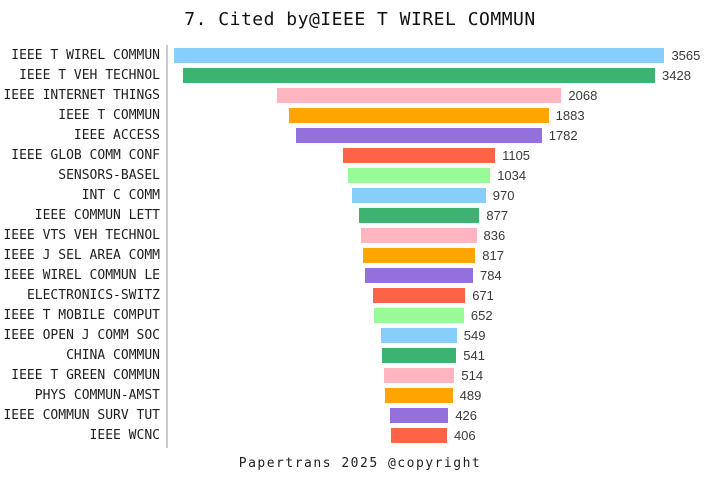 The height and width of the screenshot is (480, 720). What do you see at coordinates (583, 95) in the screenshot?
I see `value-label: 2068` at bounding box center [583, 95].